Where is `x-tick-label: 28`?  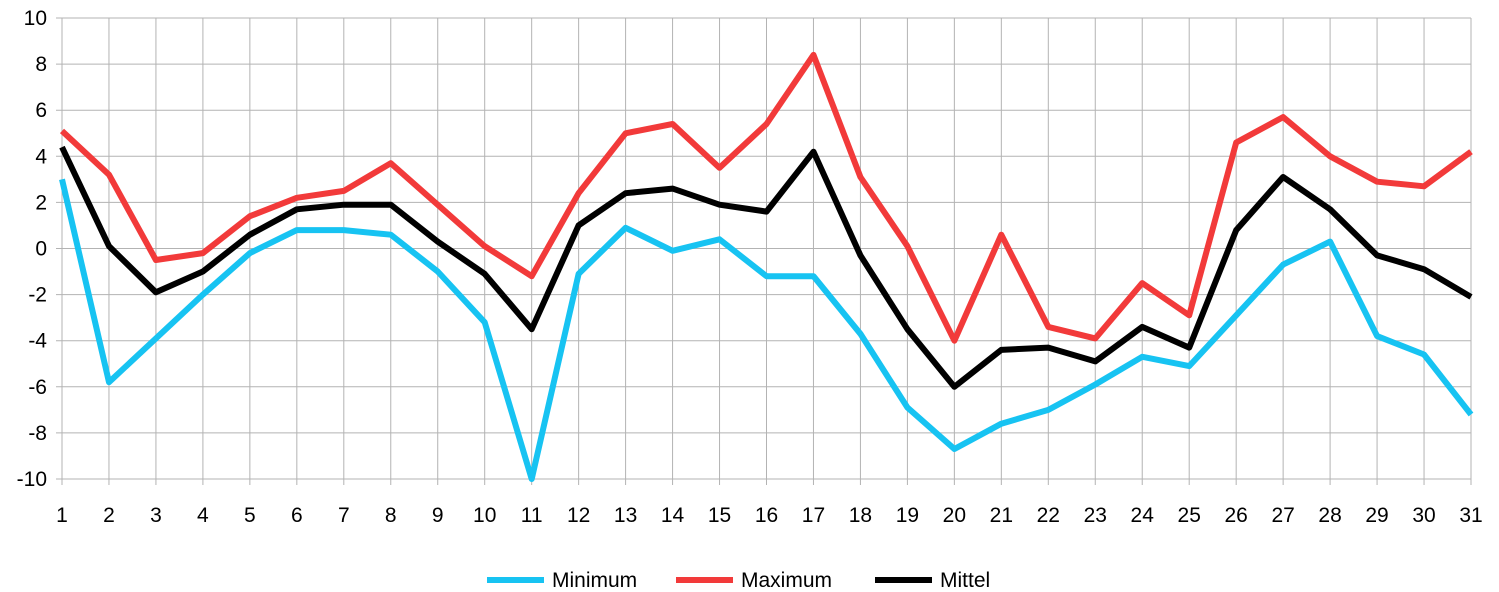
x-tick-label: 28 is located at coordinates (1329, 515).